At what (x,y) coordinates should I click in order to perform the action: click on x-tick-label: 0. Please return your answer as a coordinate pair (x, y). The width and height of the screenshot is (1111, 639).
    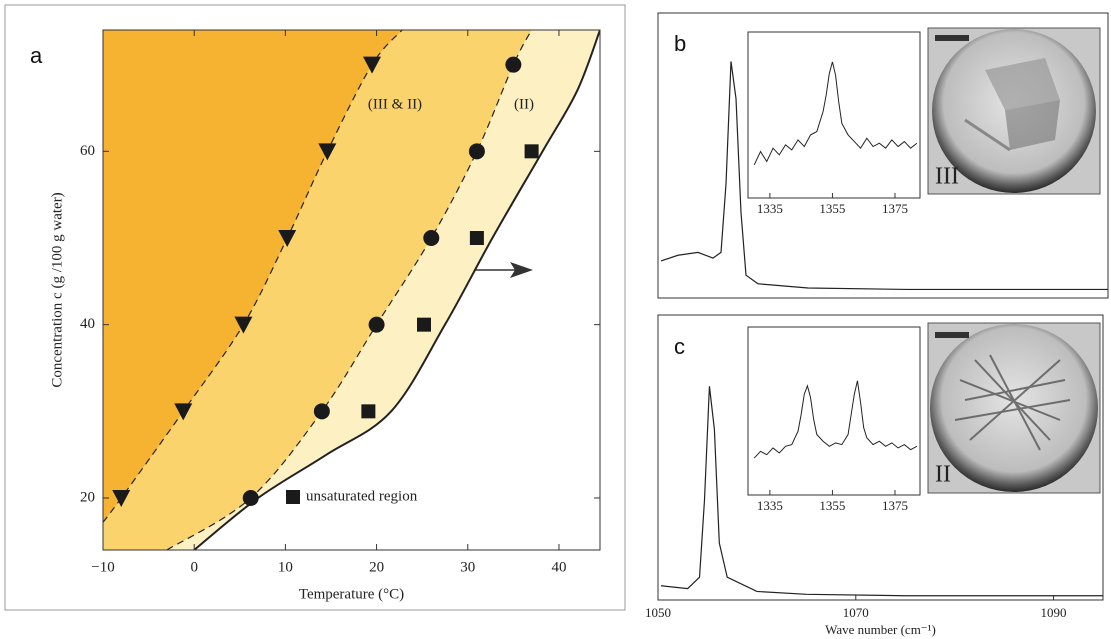
    Looking at the image, I should click on (194, 567).